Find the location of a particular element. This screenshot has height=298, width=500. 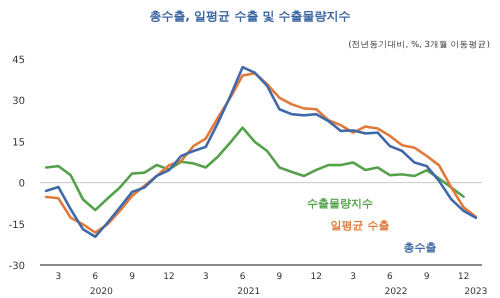

text: 2021 is located at coordinates (248, 292).